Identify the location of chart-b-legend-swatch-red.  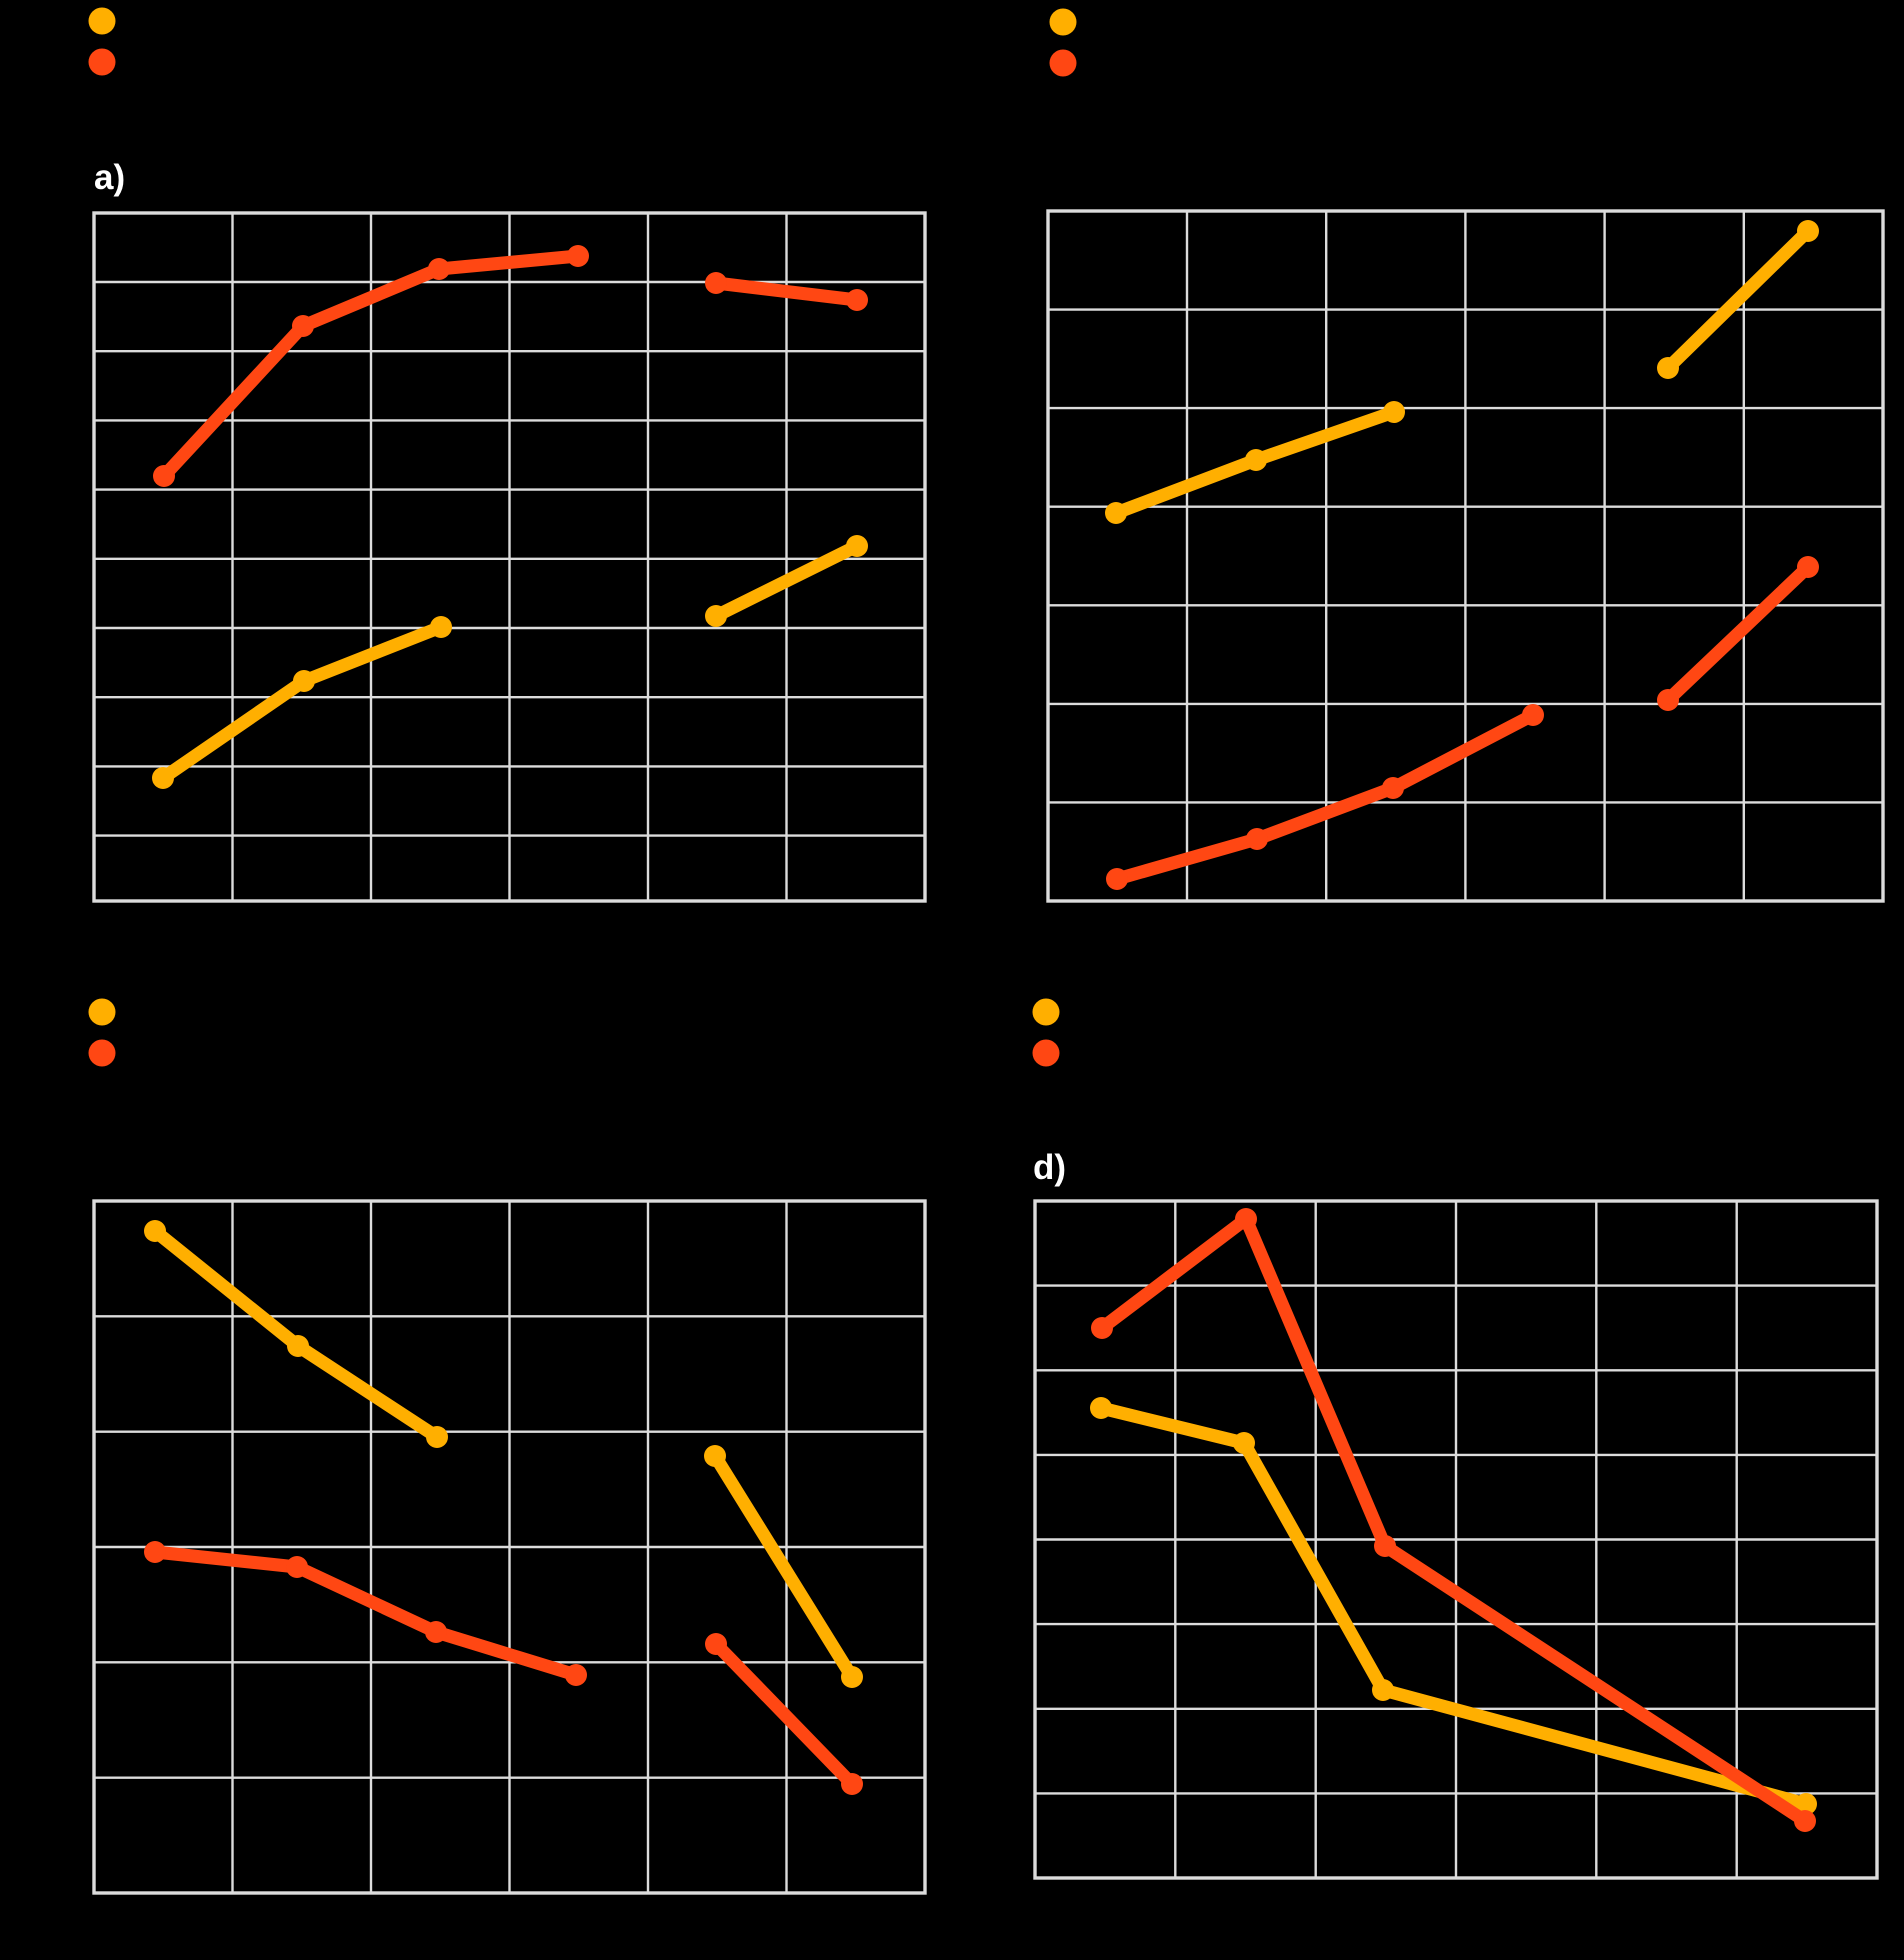
(1063, 63).